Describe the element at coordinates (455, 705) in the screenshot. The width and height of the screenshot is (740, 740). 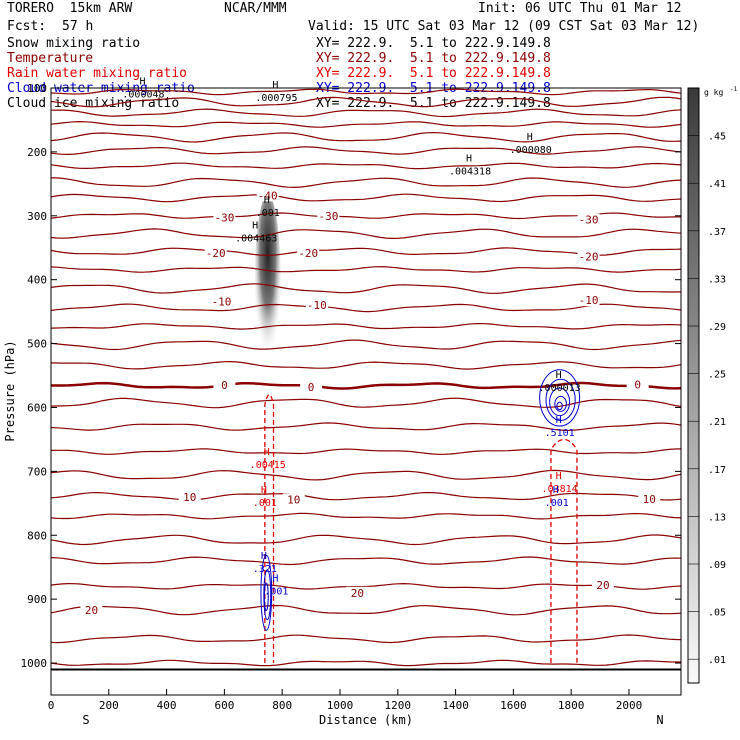
I see `x-tick-label: 1400` at that location.